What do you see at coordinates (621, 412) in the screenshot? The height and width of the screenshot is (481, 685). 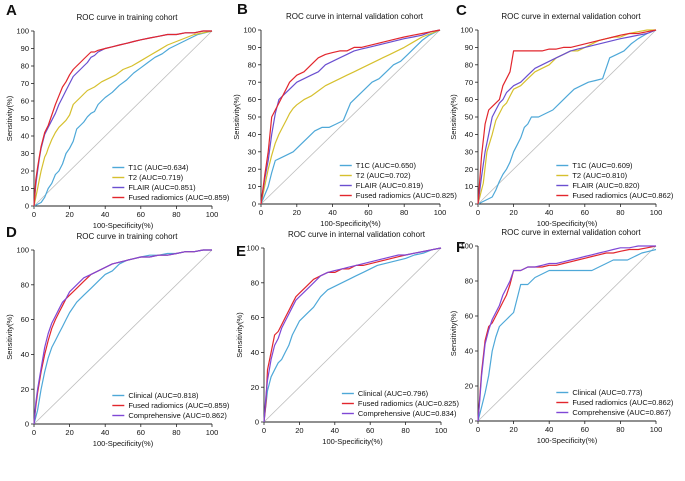 I see `legend-entry: Comprehensive (AUC=0.867)` at bounding box center [621, 412].